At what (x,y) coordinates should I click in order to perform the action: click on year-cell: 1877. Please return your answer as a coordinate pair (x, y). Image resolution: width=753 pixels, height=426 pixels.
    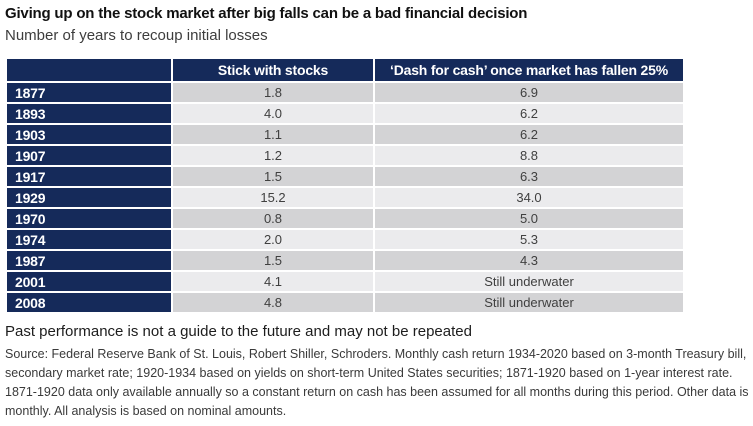
    Looking at the image, I should click on (89, 92).